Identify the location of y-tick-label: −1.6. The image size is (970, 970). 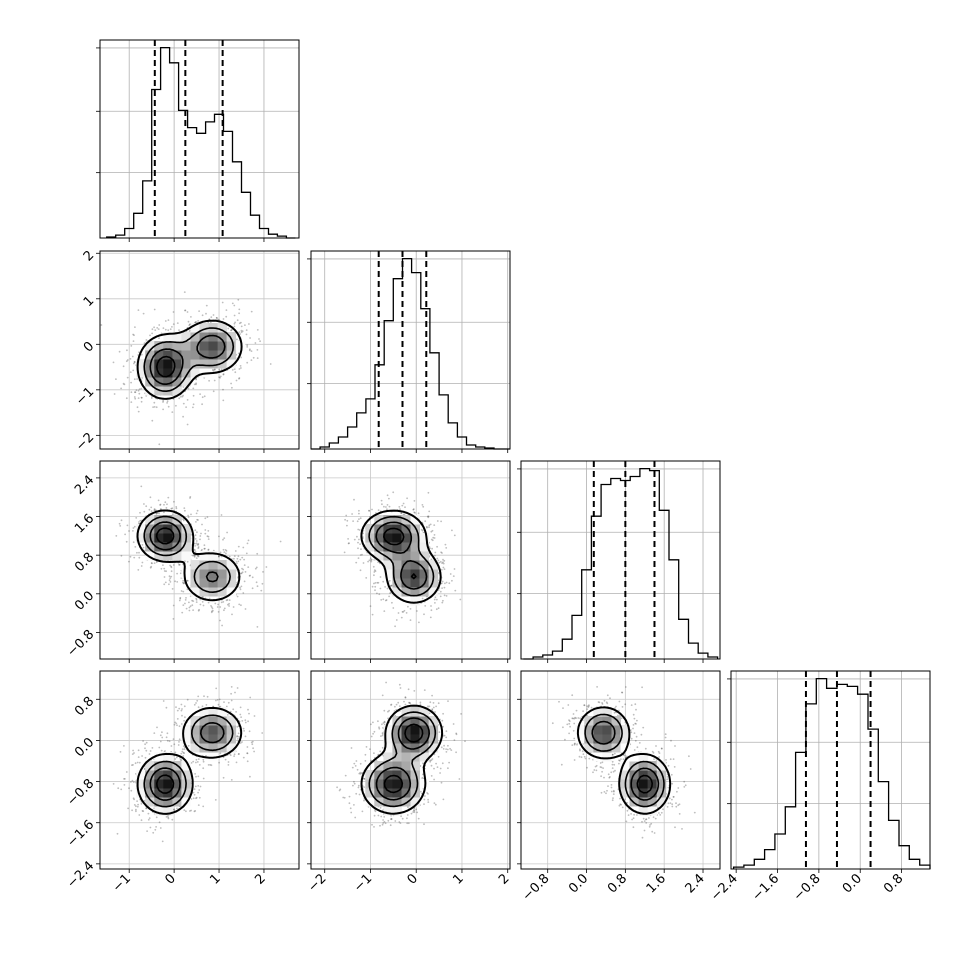
(80, 833).